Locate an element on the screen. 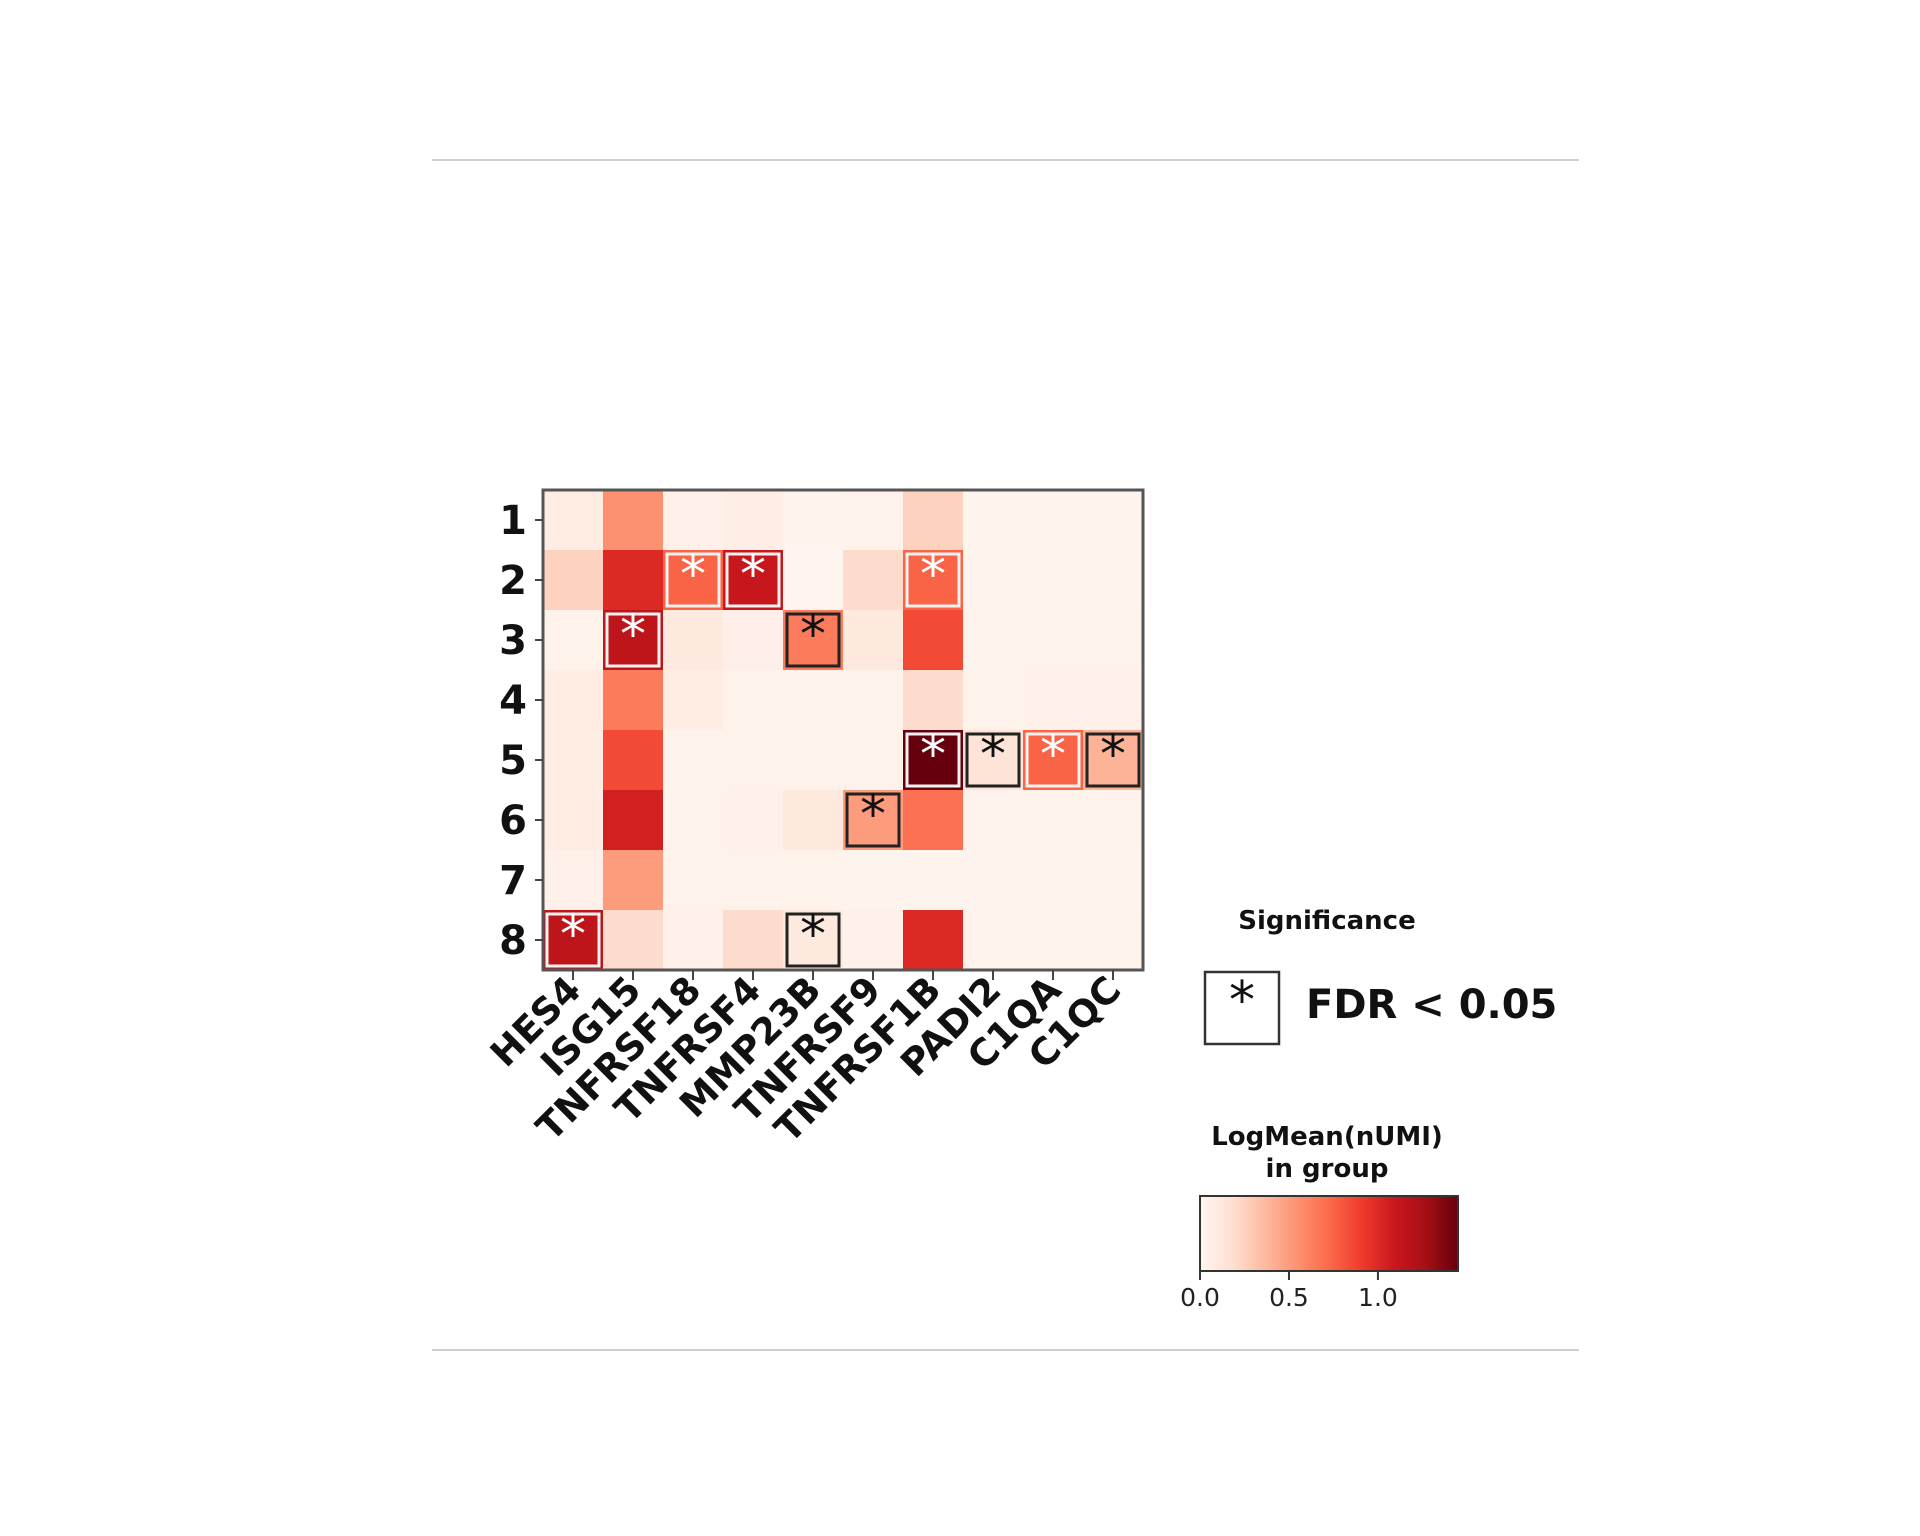 The width and height of the screenshot is (1920, 1536). heatmap-cell-r8-TNFRSF1B is located at coordinates (933, 940).